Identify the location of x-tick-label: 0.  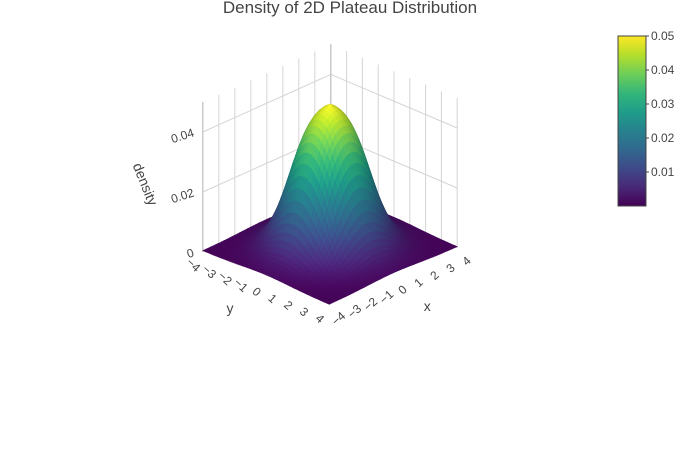
(402, 289).